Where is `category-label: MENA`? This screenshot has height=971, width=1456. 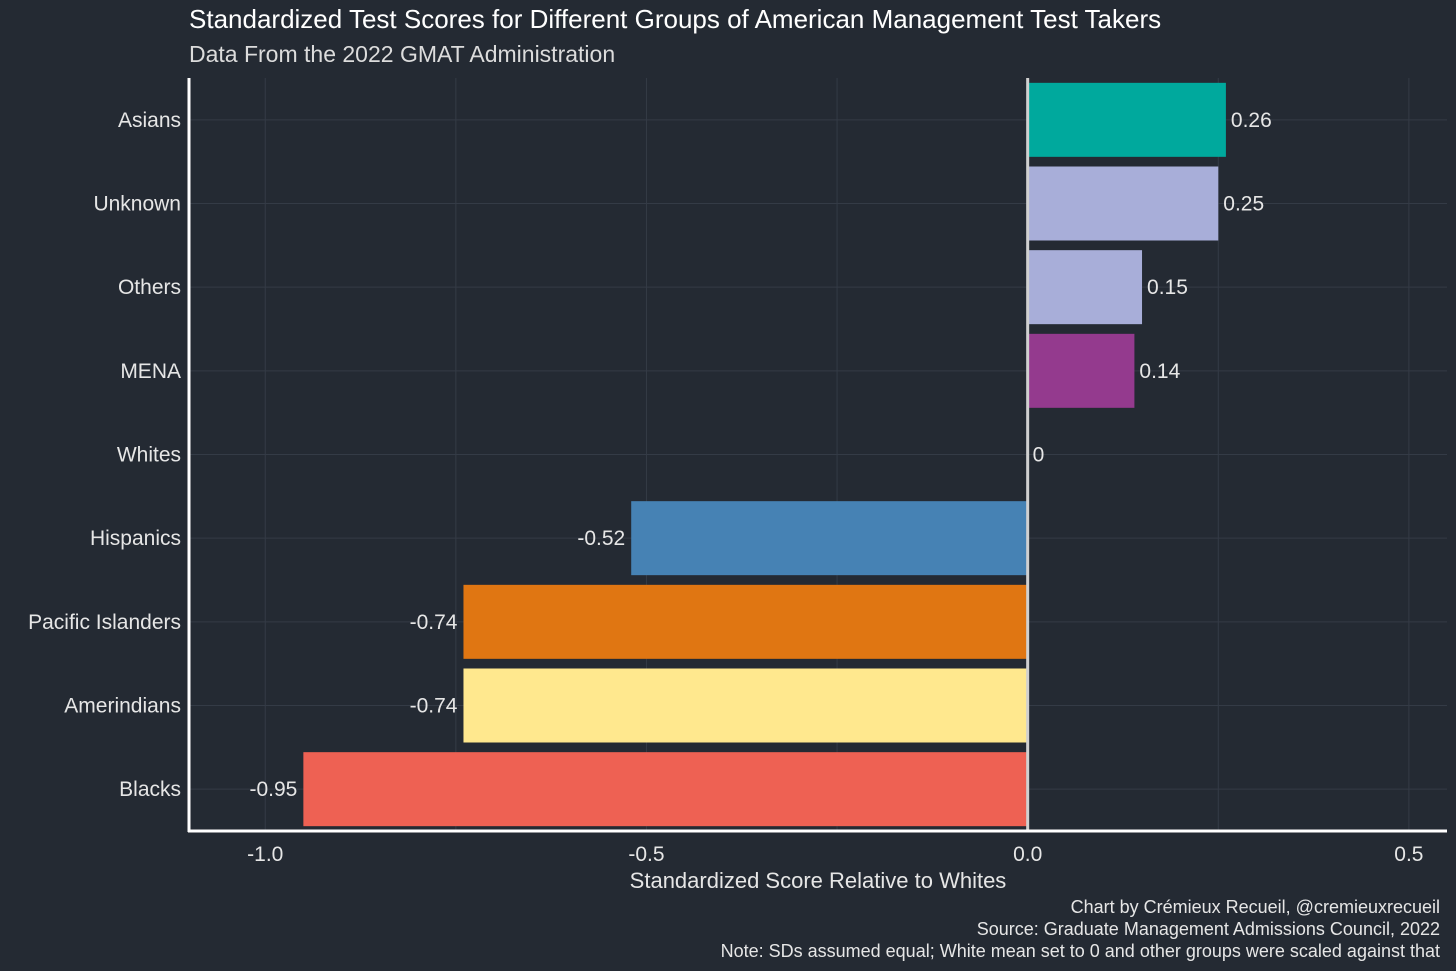
category-label: MENA is located at coordinates (150, 371).